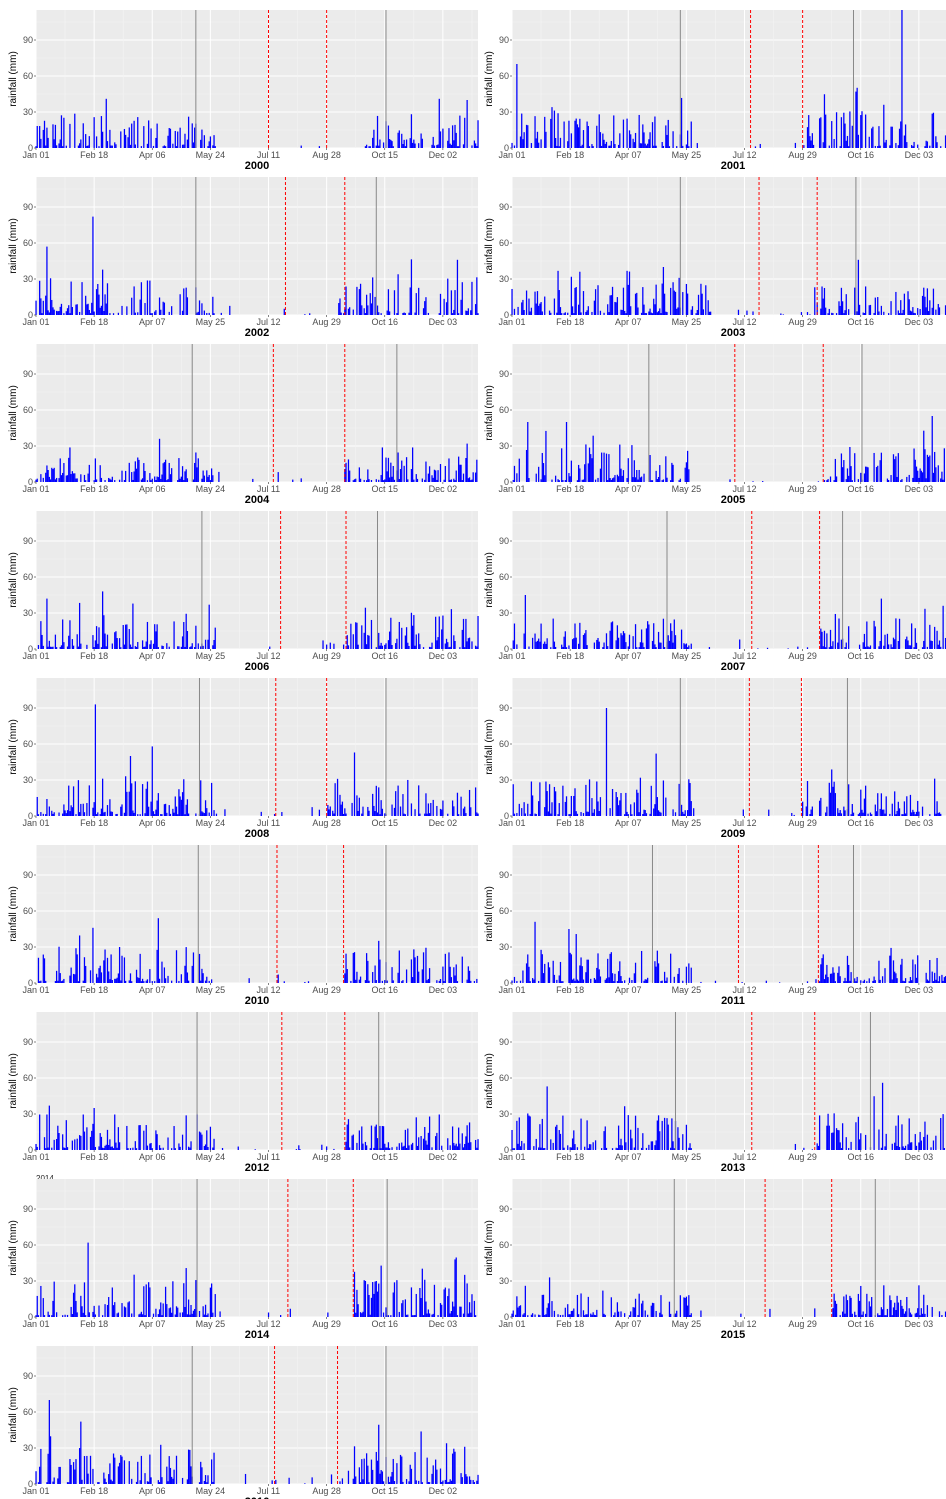  I want to click on y-tick-label: 90, so click(28, 40).